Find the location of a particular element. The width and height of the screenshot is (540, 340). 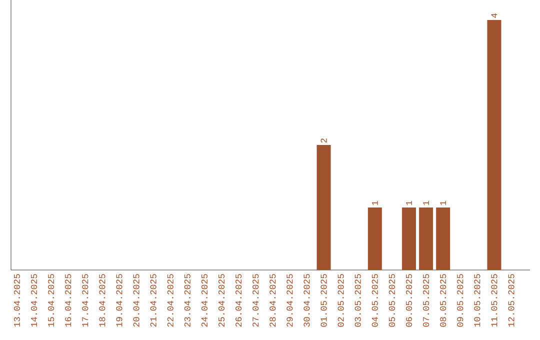

x-tick-label: 11.05.2025 is located at coordinates (494, 300).